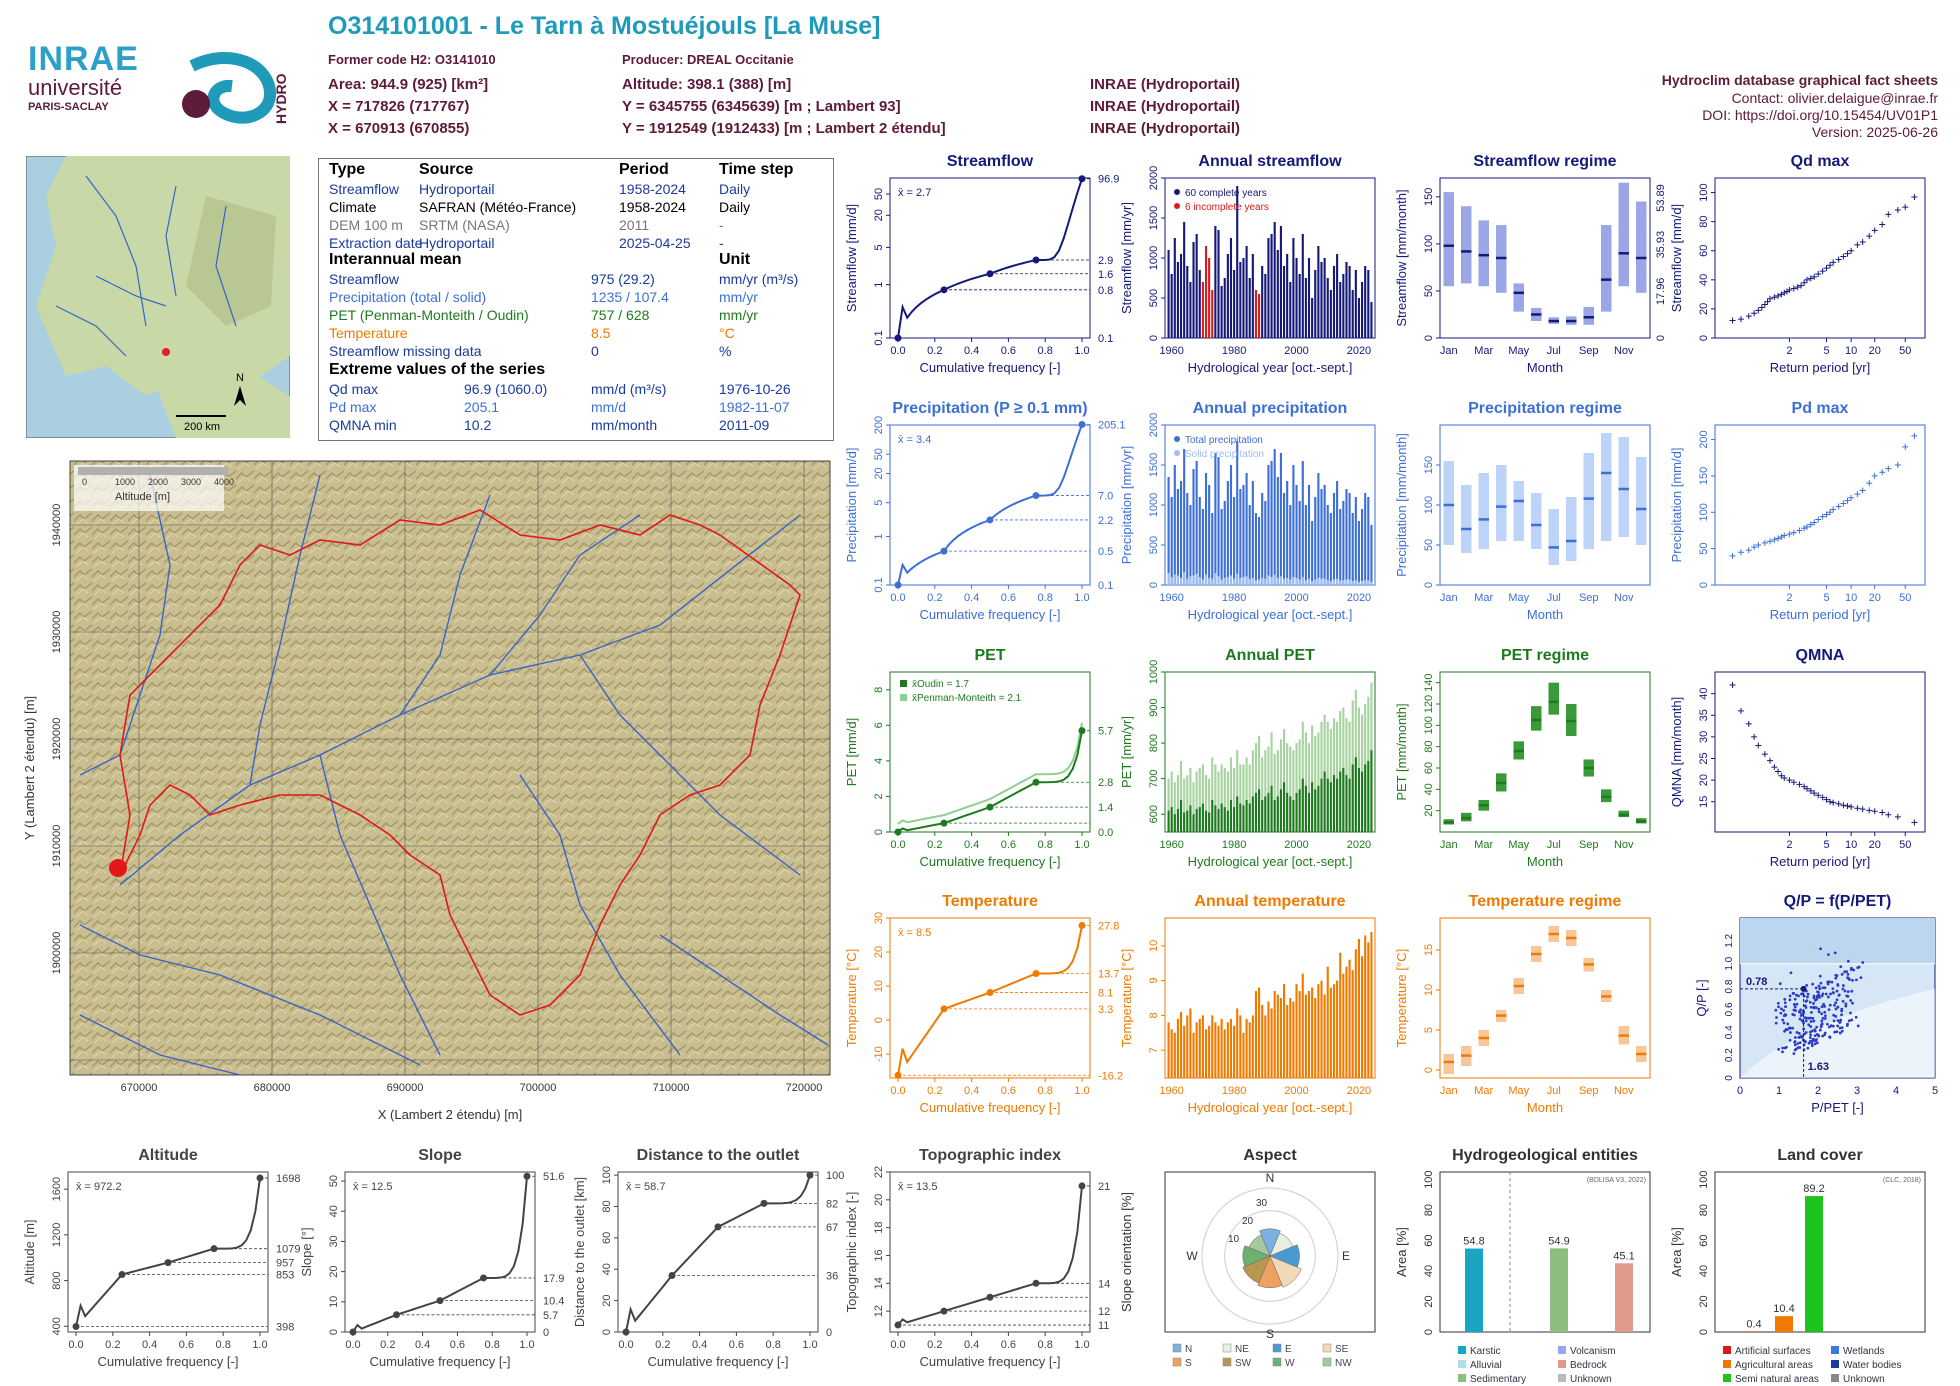  What do you see at coordinates (1154, 545) in the screenshot?
I see `y-tick-label: 500` at bounding box center [1154, 545].